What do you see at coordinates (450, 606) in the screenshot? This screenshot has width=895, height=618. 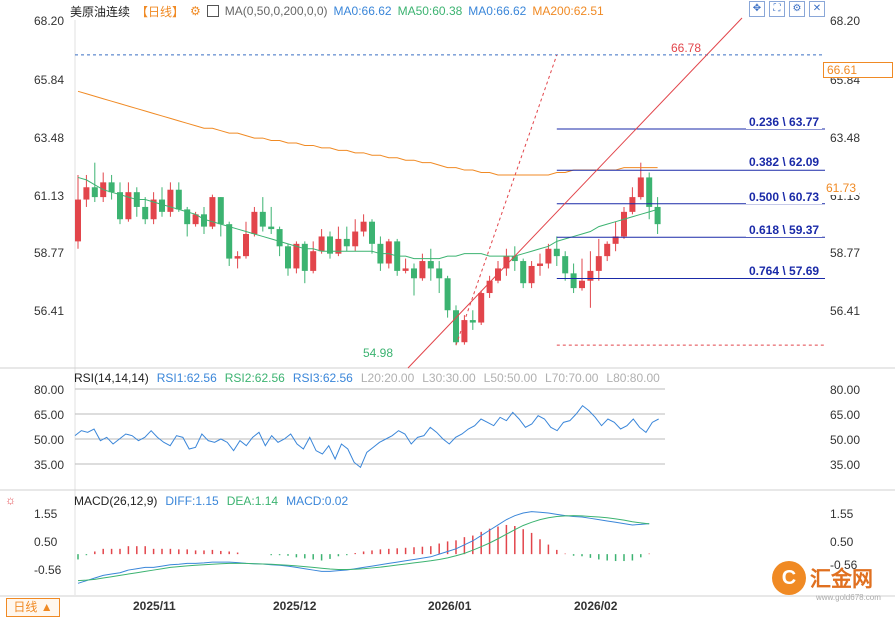 I see `x-axis-label: 2026/01` at bounding box center [450, 606].